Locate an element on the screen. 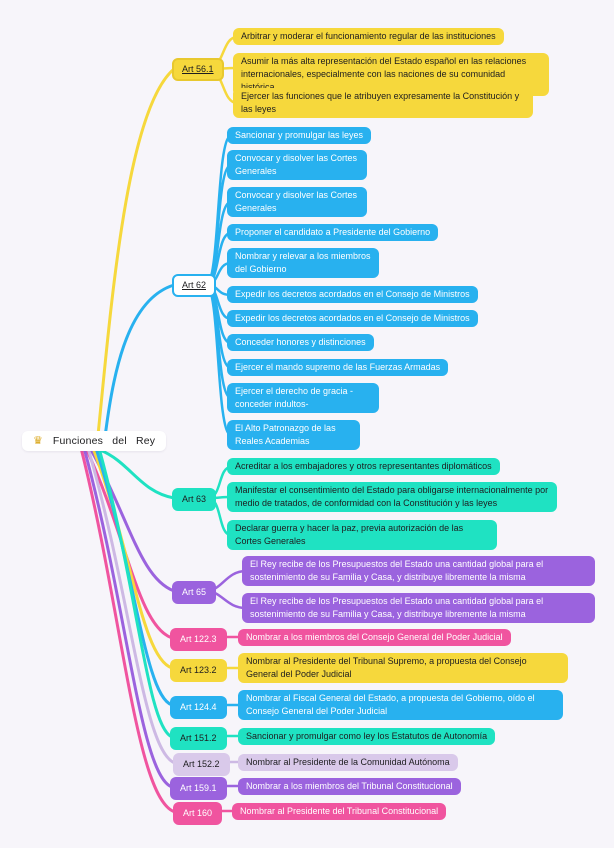  connector-root-art122 is located at coordinates (129, 543).